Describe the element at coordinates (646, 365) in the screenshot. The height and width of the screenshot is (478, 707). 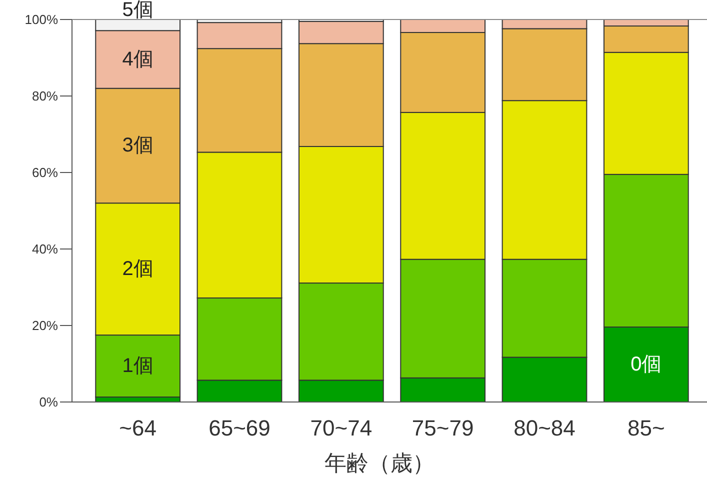
I see `series-label: 0個` at that location.